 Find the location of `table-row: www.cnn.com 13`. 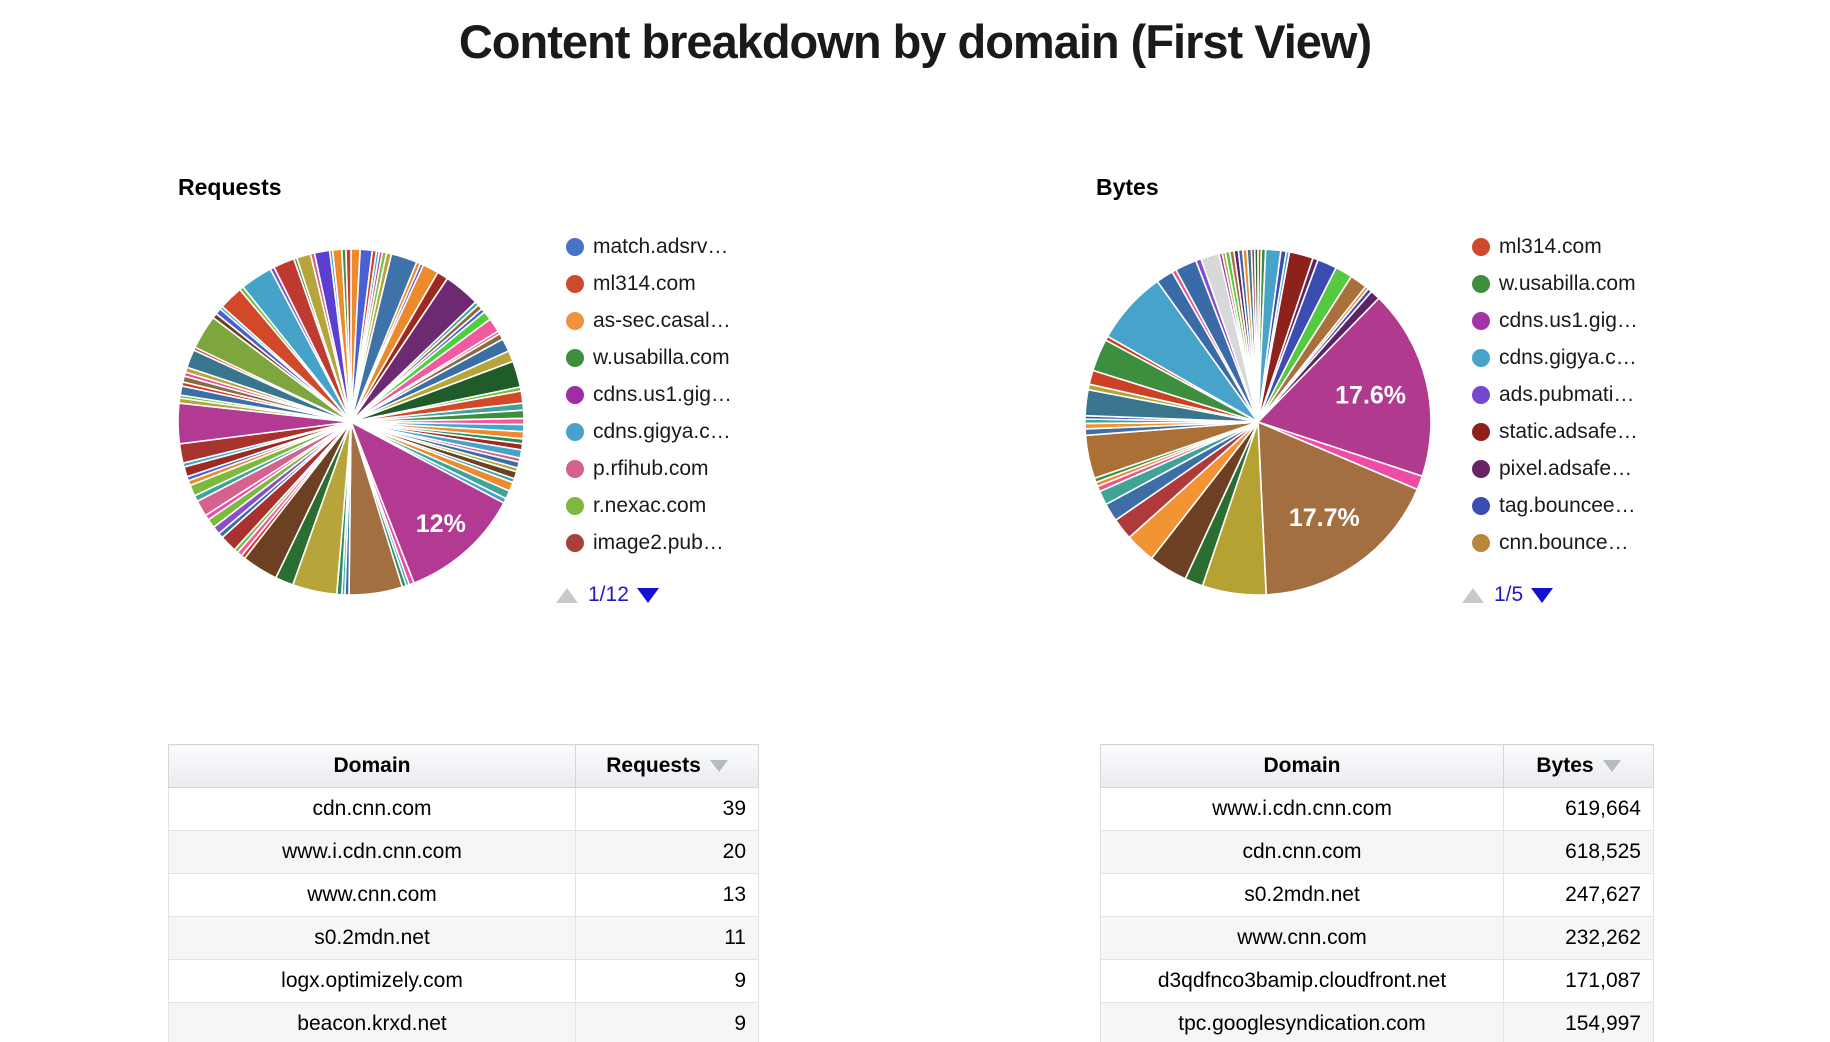

table-row: www.cnn.com 13 is located at coordinates (463, 895).